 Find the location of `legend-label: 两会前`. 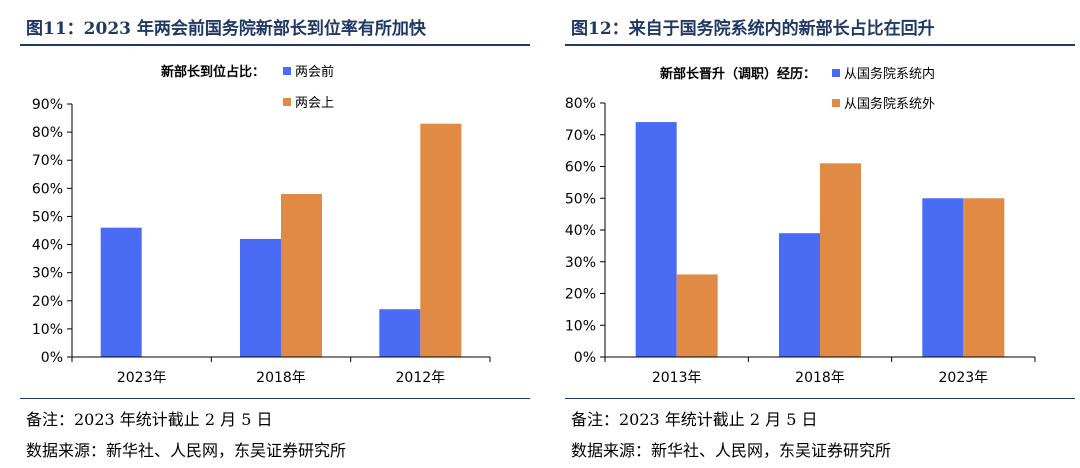

legend-label: 两会前 is located at coordinates (314, 72).